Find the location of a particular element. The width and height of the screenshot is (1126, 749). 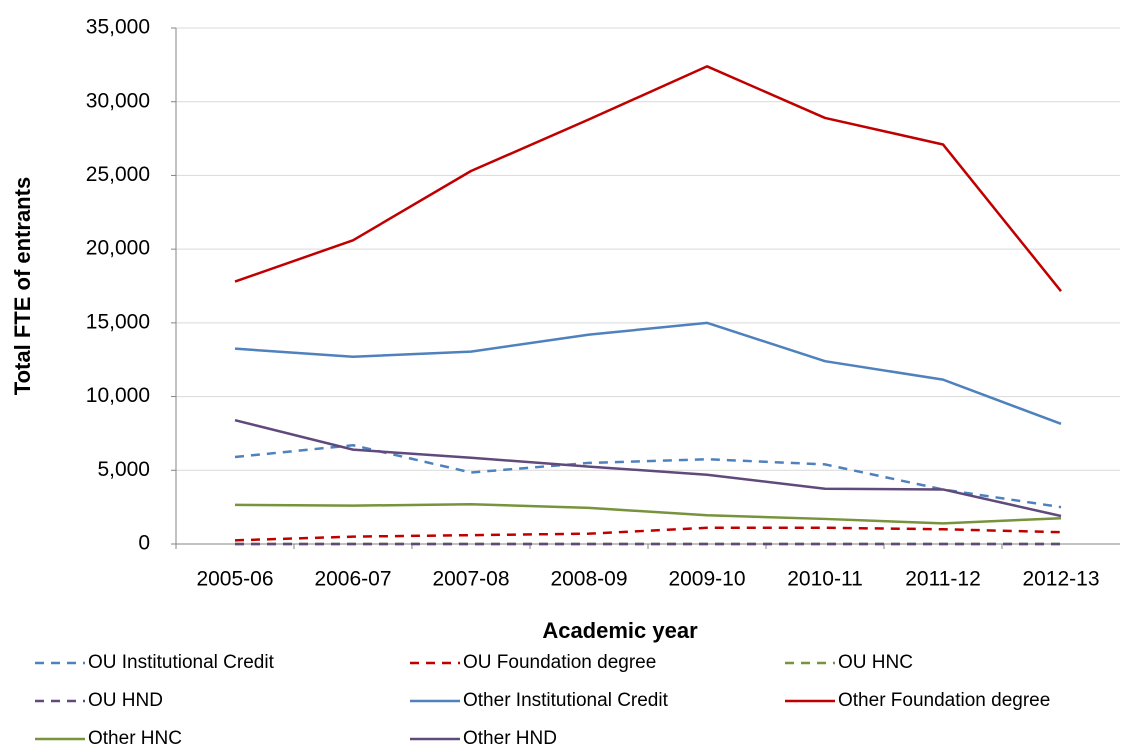

y-tick-label: 30,000 is located at coordinates (118, 100).